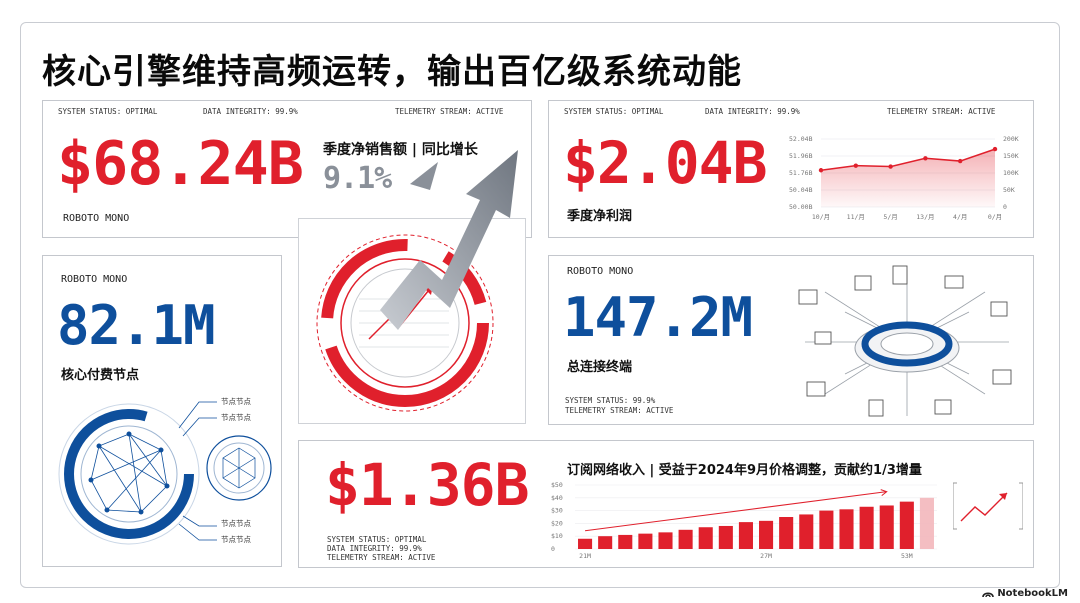  Describe the element at coordinates (658, 317) in the screenshot. I see `endpoints-value: 147.2M` at that location.